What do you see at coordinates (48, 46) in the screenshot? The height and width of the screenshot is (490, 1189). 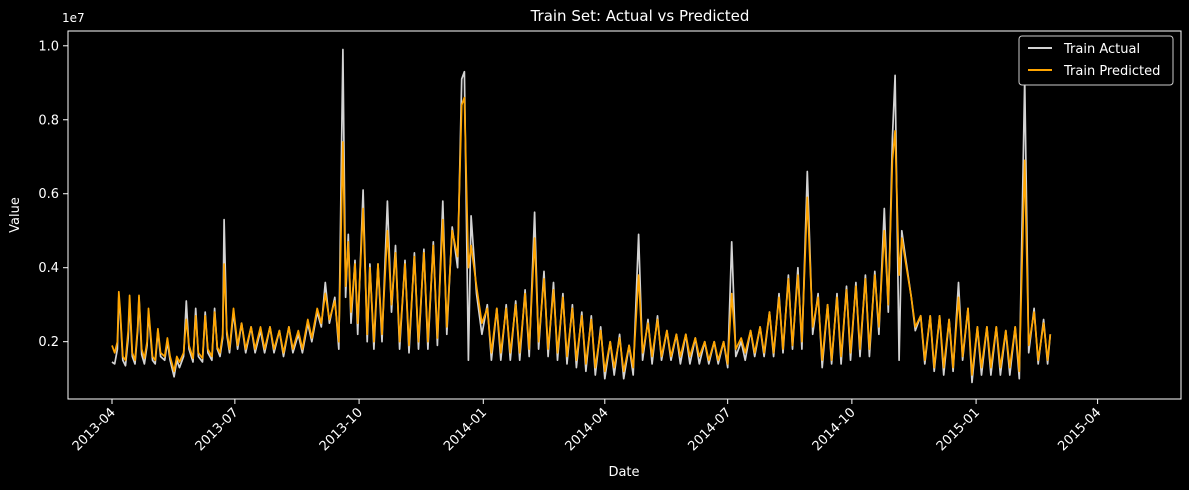 I see `y-tick-label: 1.0` at bounding box center [48, 46].